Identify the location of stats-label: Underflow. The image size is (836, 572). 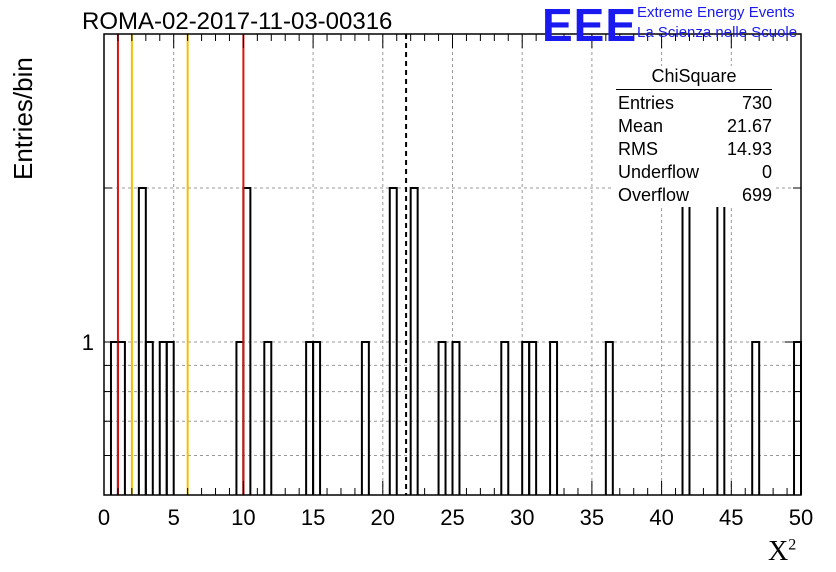
(659, 172).